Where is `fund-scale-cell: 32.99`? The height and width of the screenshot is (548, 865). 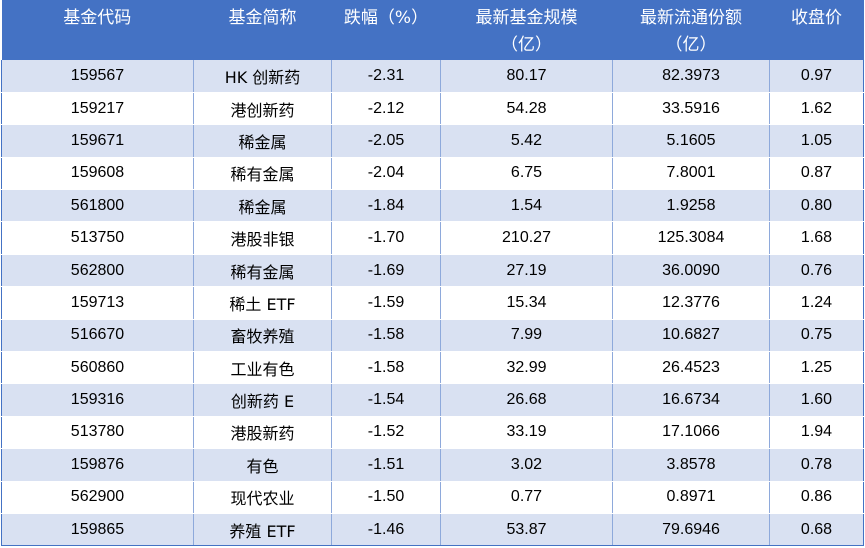 fund-scale-cell: 32.99 is located at coordinates (526, 368).